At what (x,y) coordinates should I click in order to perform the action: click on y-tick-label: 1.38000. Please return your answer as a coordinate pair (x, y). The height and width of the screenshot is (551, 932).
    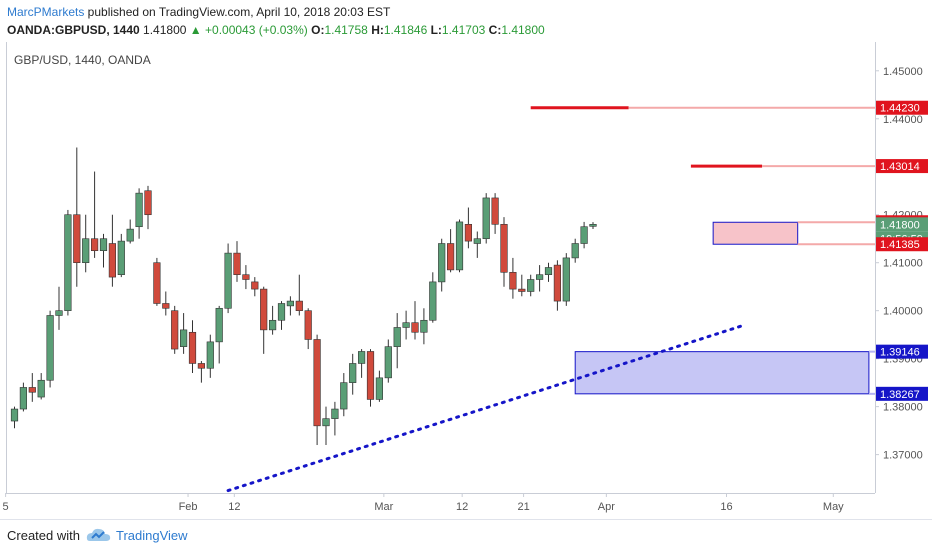
    Looking at the image, I should click on (903, 408).